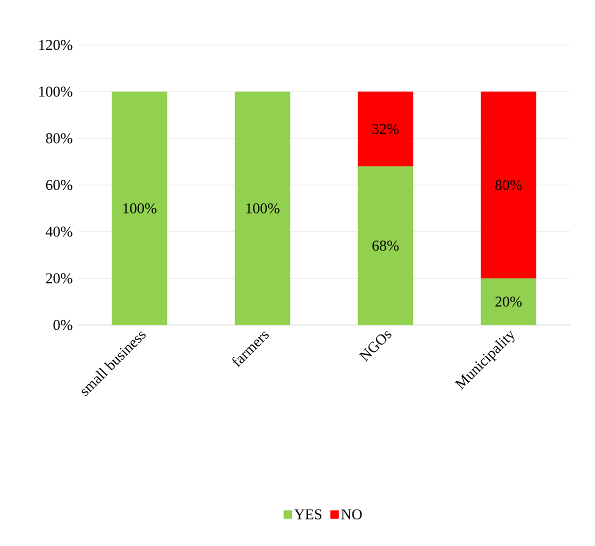 The image size is (595, 546). I want to click on legend-label: NO, so click(351, 514).